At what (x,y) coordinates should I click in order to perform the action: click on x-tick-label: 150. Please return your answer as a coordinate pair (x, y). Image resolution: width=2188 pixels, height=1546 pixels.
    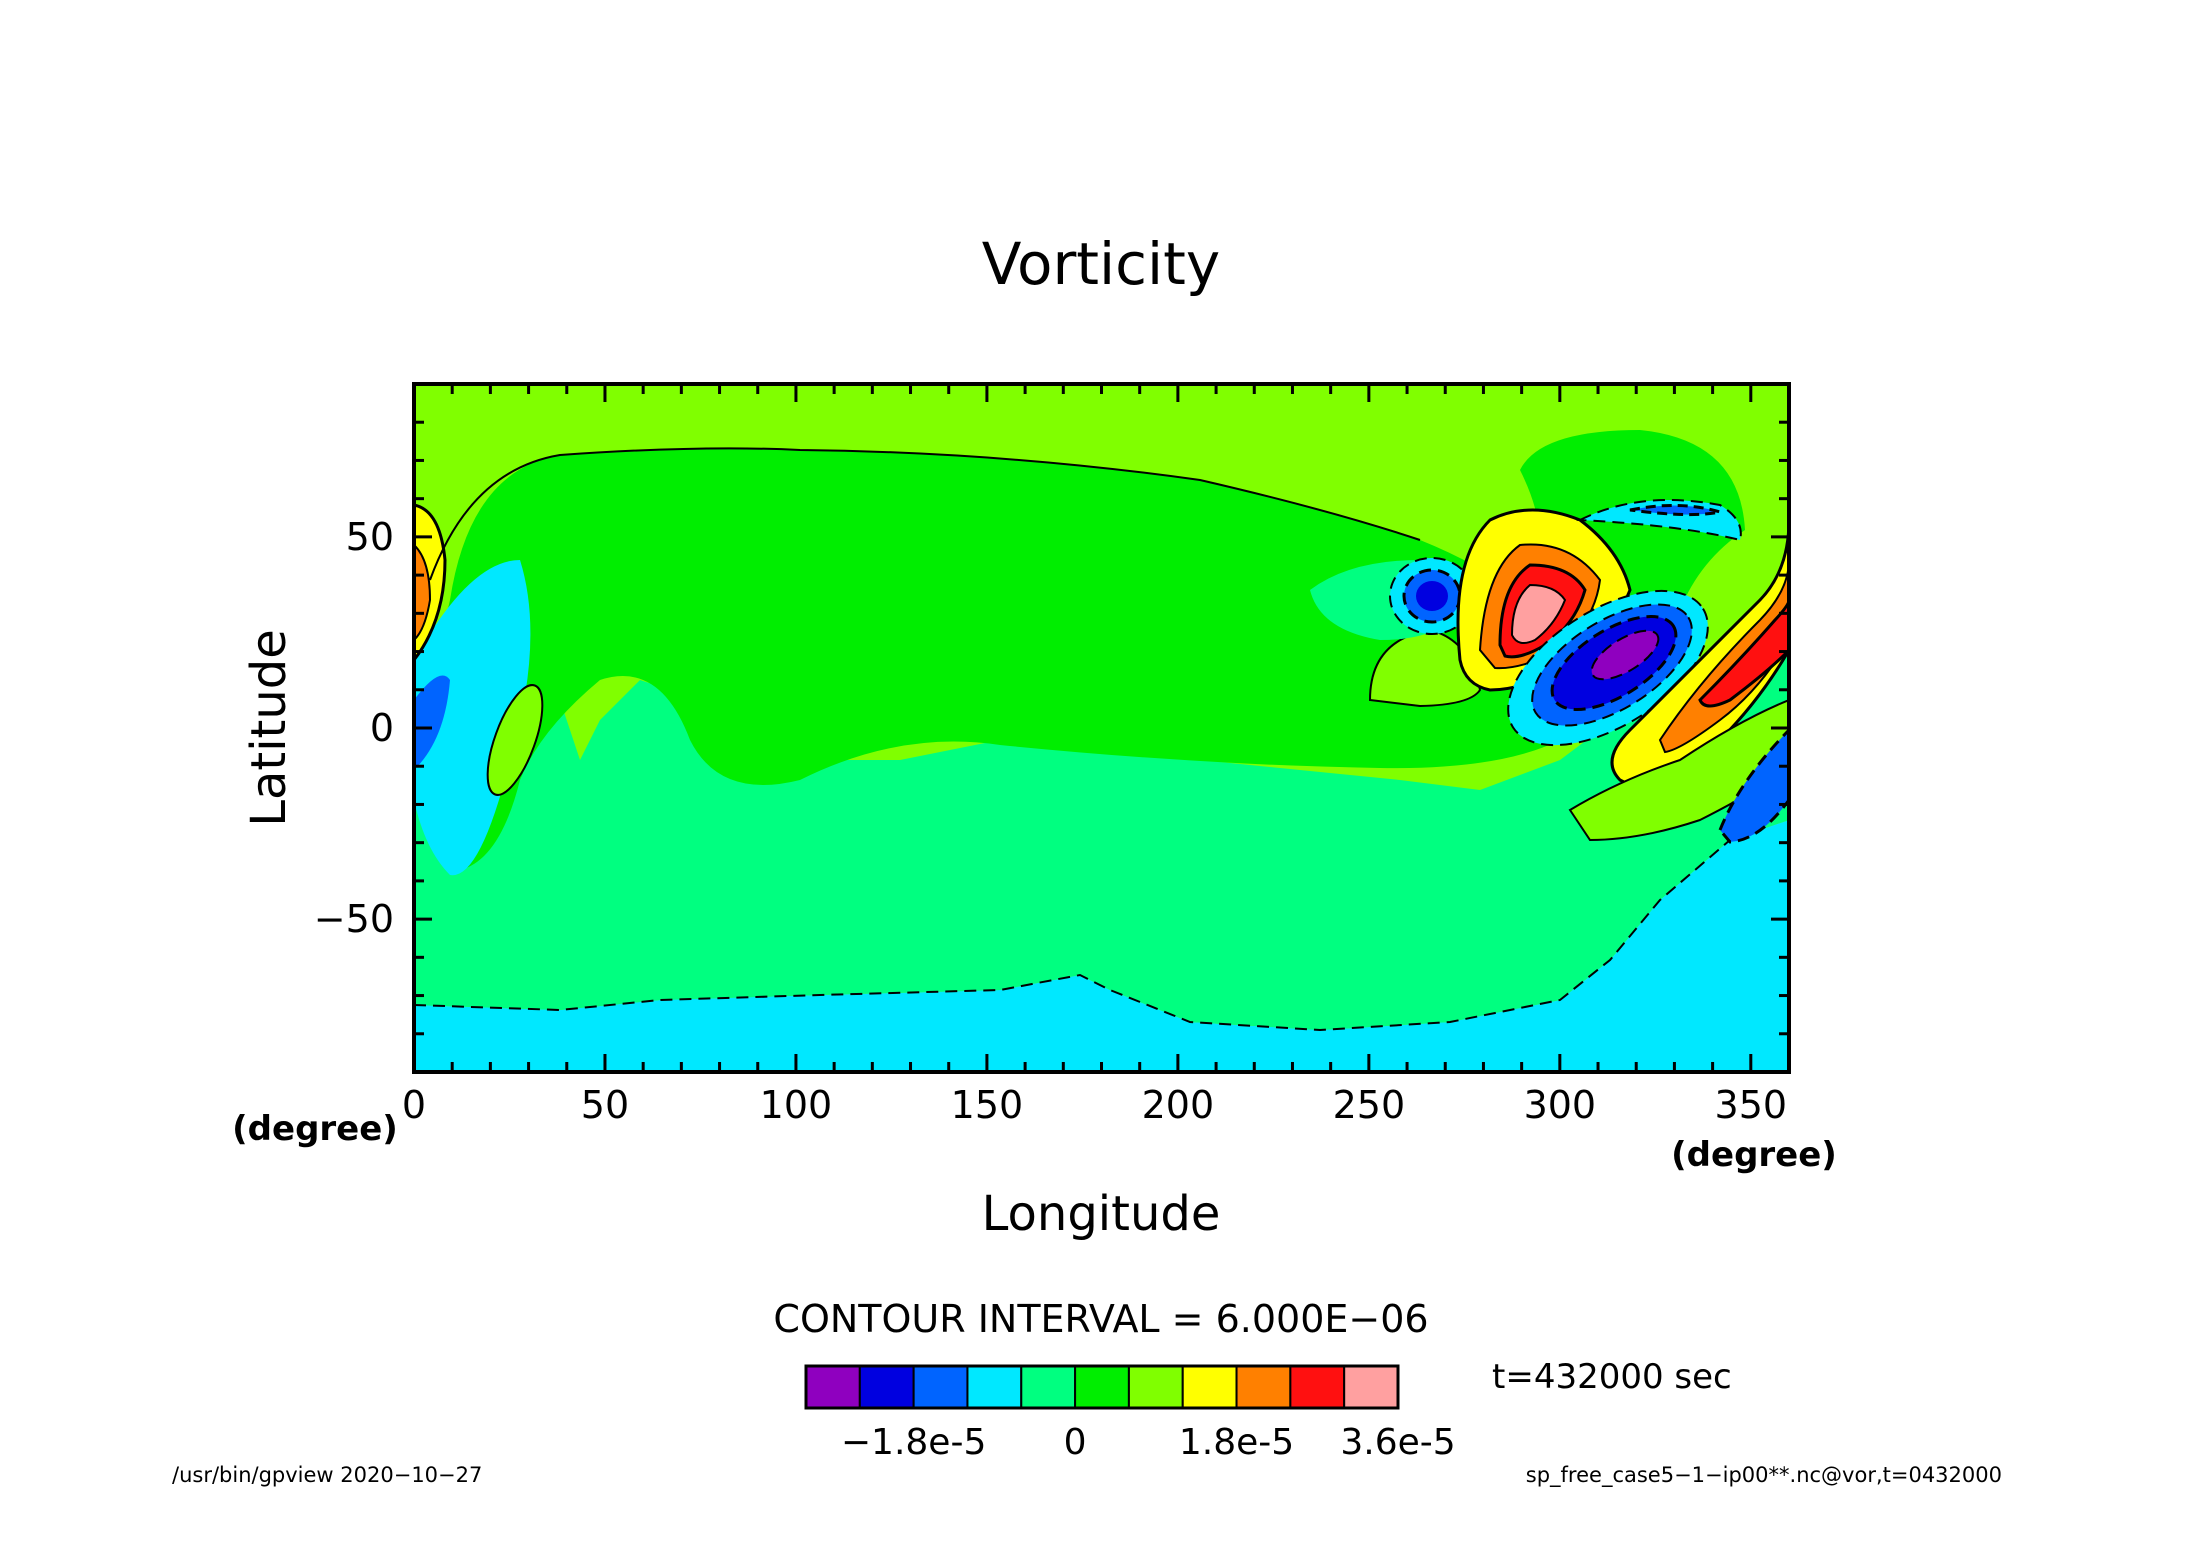
    Looking at the image, I should click on (987, 1105).